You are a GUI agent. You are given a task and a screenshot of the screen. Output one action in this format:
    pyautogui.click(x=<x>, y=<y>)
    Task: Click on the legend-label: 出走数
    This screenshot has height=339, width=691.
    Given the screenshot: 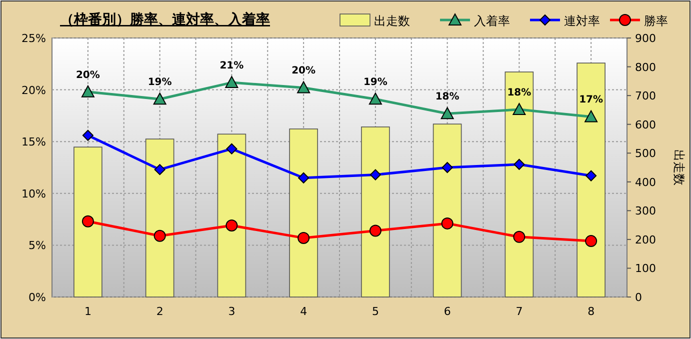 What is the action you would take?
    pyautogui.click(x=392, y=21)
    